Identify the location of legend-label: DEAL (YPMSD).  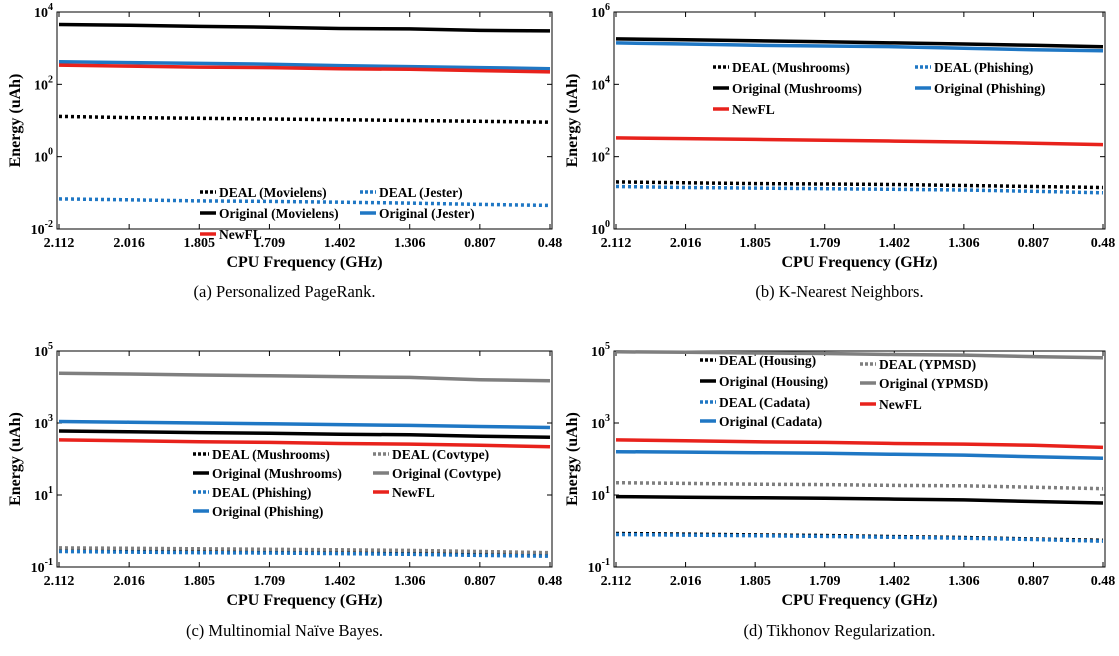
(927, 364).